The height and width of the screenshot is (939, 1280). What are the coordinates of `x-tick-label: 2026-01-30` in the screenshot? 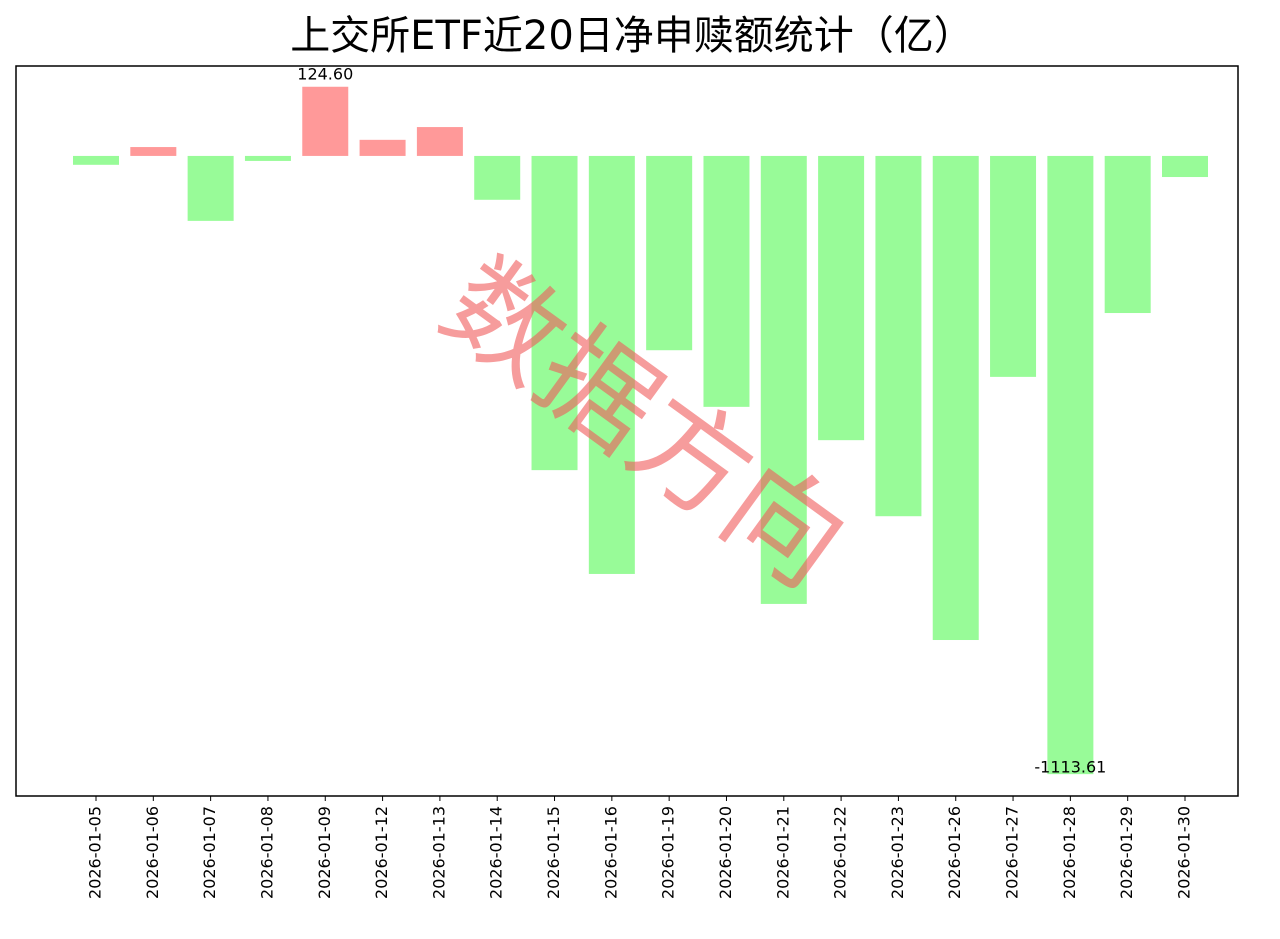 It's located at (1184, 852).